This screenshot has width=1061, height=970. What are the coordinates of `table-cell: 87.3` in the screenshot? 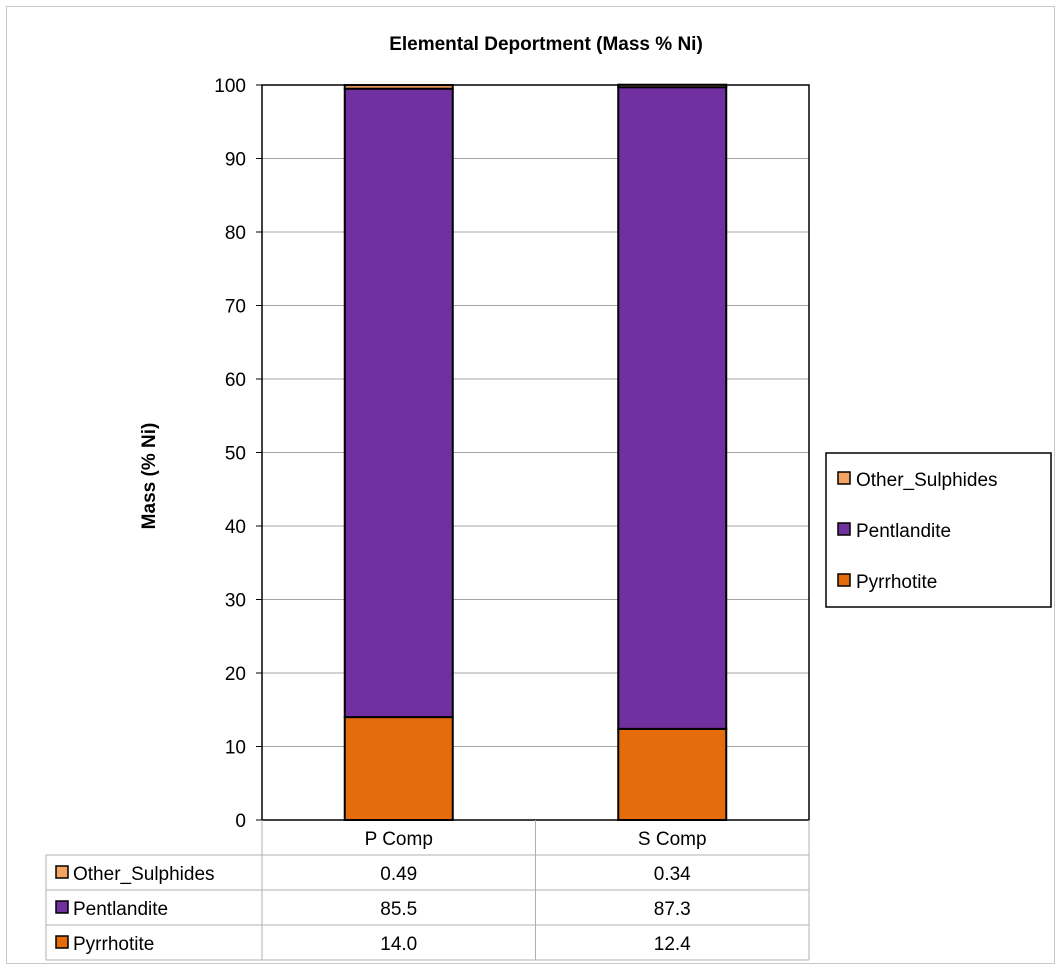 It's located at (672, 909).